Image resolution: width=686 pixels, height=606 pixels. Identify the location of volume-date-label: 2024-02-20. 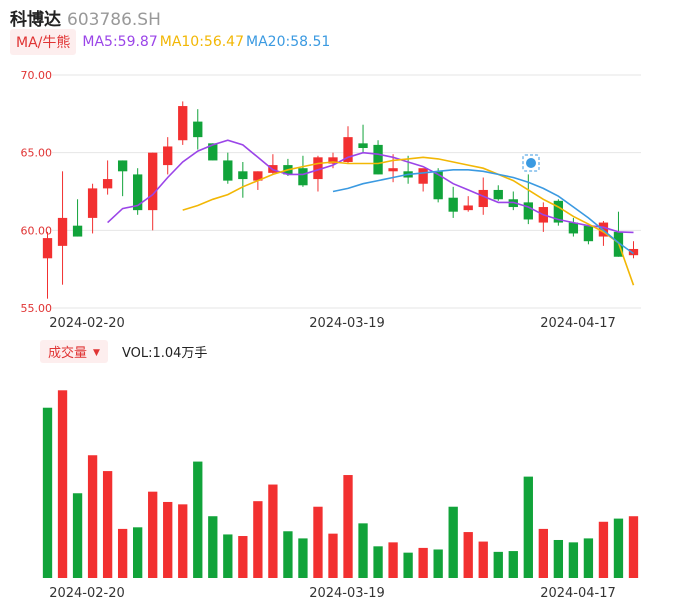
(87, 593).